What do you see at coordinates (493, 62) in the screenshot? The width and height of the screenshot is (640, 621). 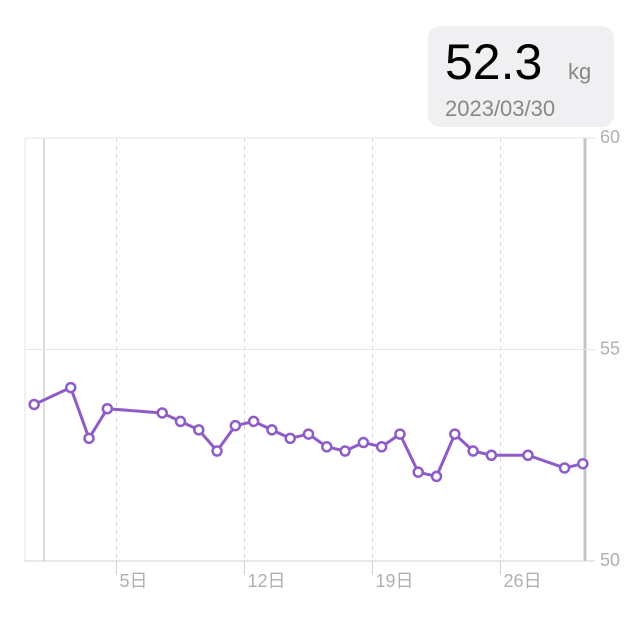 I see `tooltip-value: 52.3` at bounding box center [493, 62].